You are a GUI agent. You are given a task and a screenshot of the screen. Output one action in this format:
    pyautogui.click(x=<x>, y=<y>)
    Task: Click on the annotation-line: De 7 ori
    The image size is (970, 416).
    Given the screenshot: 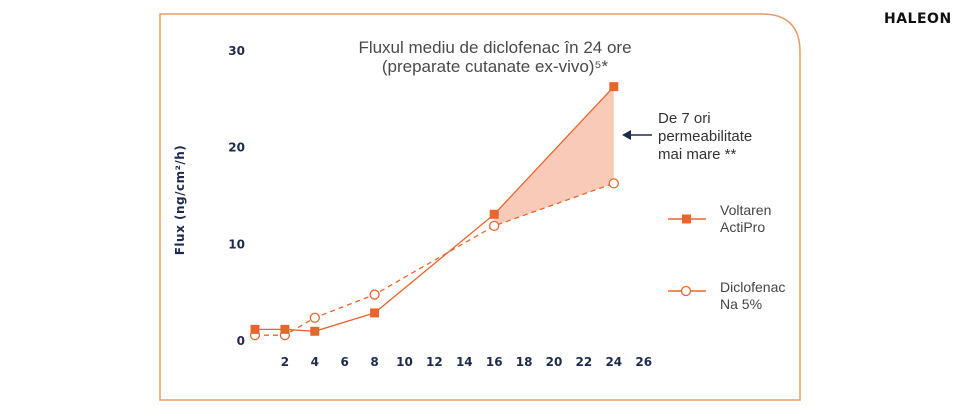 What is the action you would take?
    pyautogui.click(x=684, y=118)
    